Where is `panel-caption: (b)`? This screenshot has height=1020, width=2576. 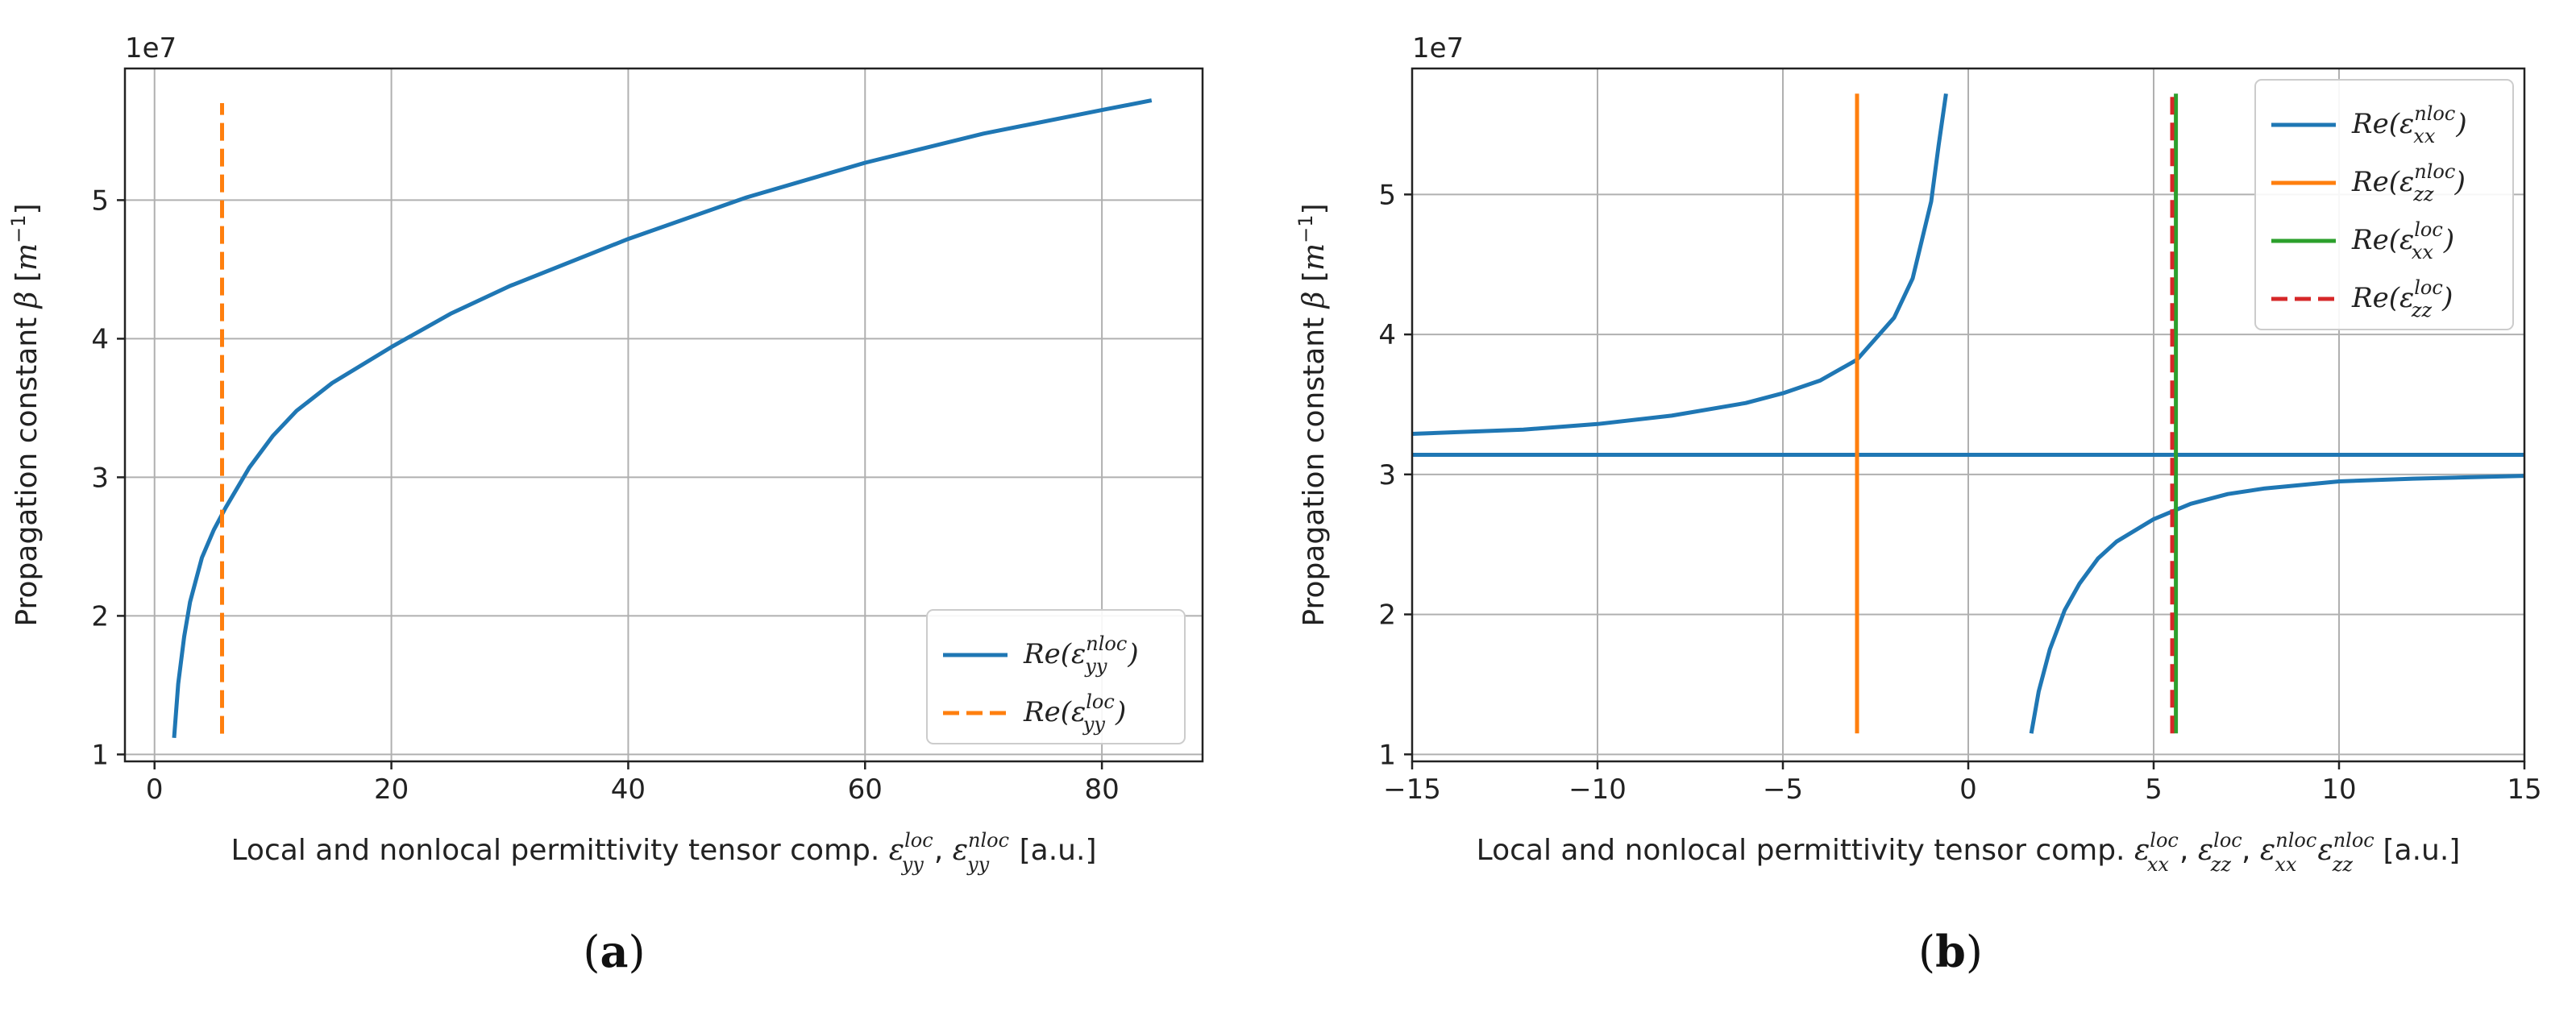 panel-caption: (b) is located at coordinates (1950, 951).